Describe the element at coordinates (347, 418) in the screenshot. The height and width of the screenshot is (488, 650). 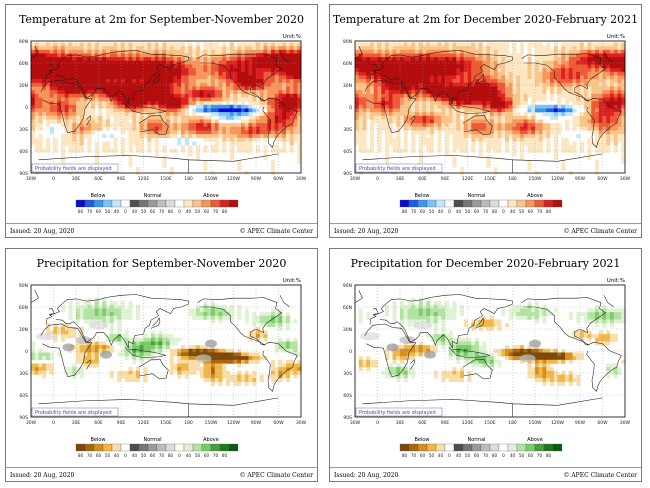
I see `lat-label: 90S` at that location.